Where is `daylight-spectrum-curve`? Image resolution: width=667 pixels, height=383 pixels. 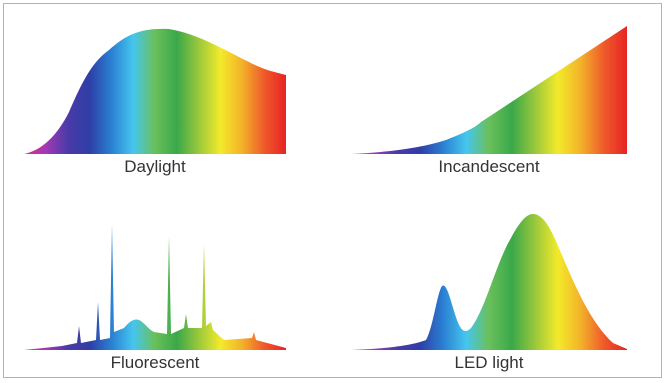 daylight-spectrum-curve is located at coordinates (155, 91).